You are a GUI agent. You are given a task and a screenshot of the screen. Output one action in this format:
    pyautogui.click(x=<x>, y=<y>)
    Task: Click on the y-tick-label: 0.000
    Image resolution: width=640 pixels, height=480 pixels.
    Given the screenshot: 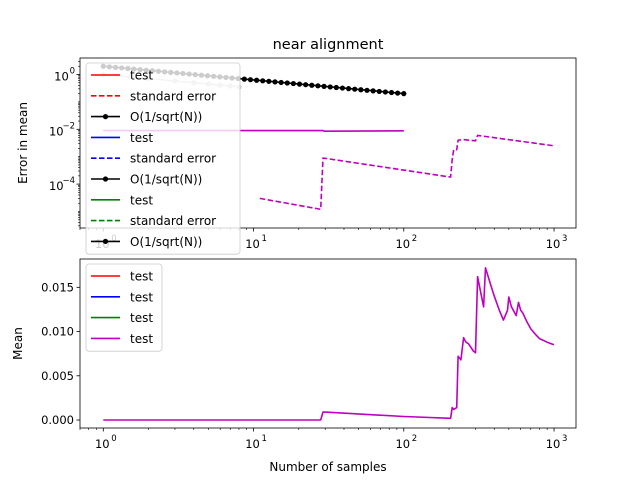 What is the action you would take?
    pyautogui.click(x=57, y=420)
    